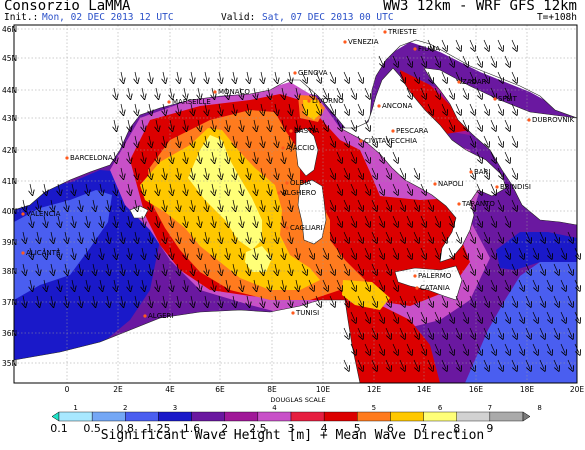  I want to click on city-label: ANCONA, so click(397, 106).